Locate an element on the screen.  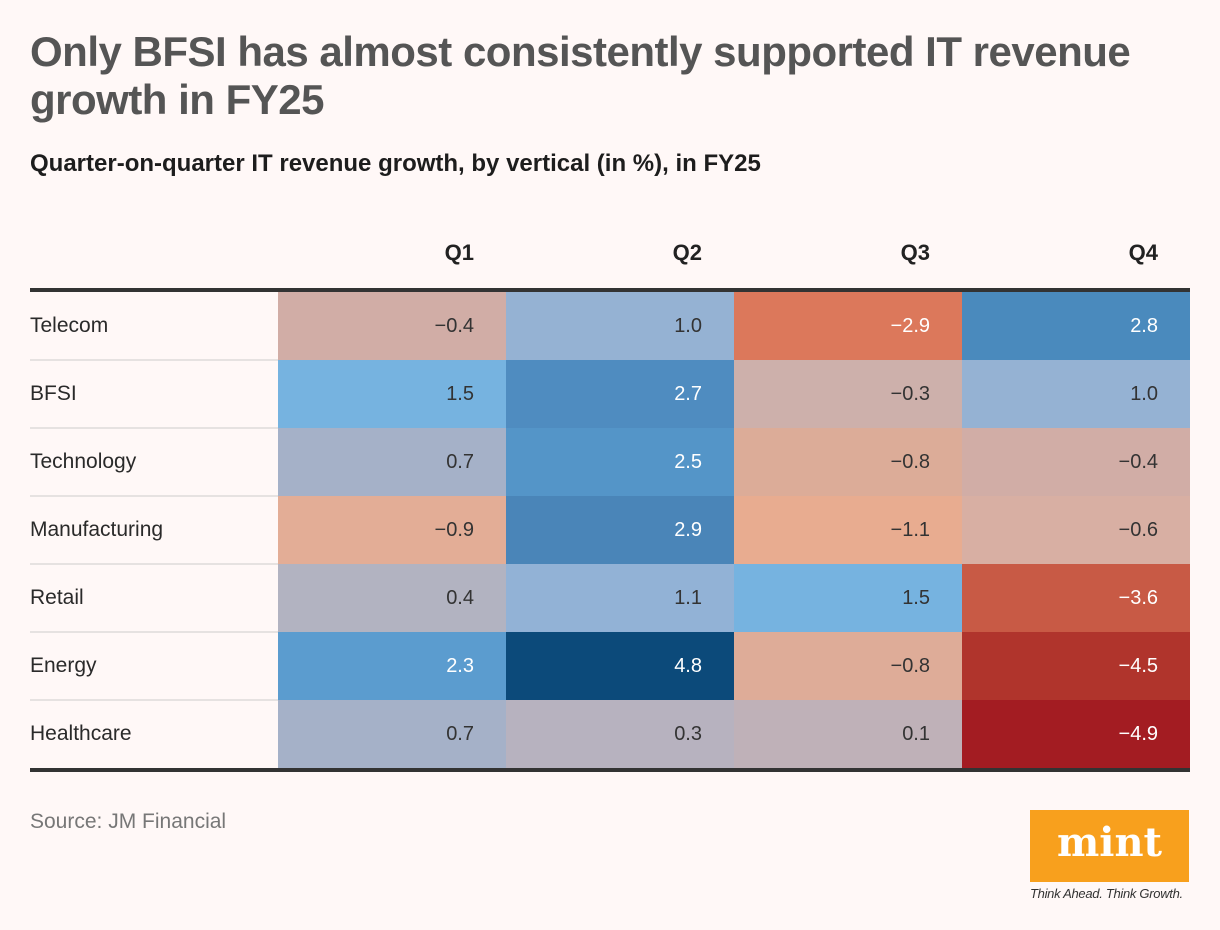
heatmap-cell: 2.5 is located at coordinates (620, 462).